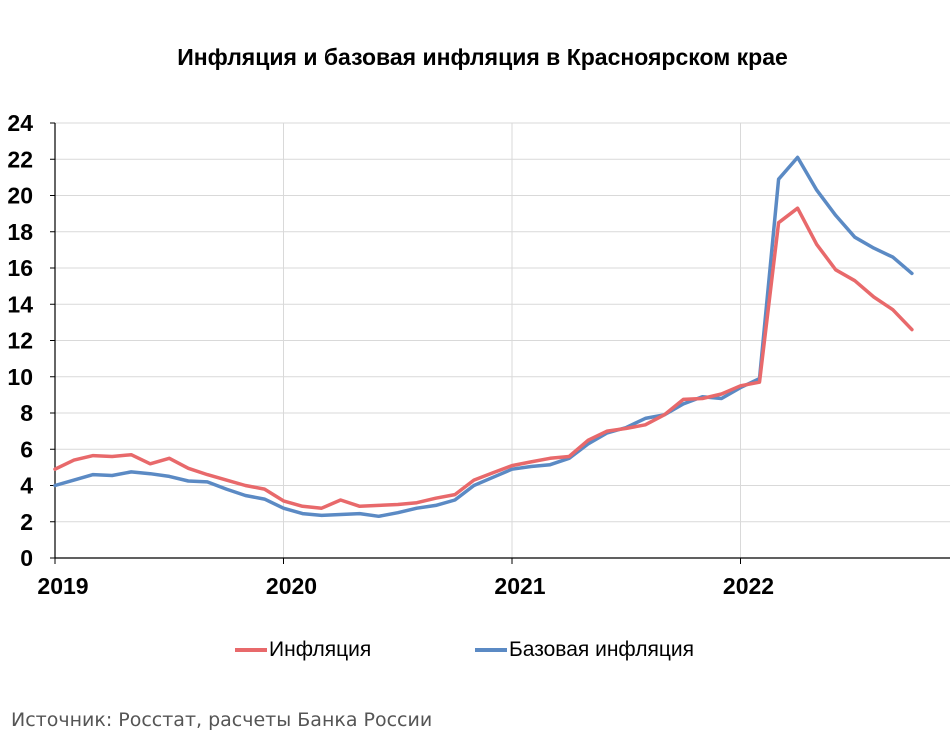 This screenshot has width=950, height=737. Describe the element at coordinates (602, 649) in the screenshot. I see `legend-label-core-inflation: Базовая инфляция` at that location.